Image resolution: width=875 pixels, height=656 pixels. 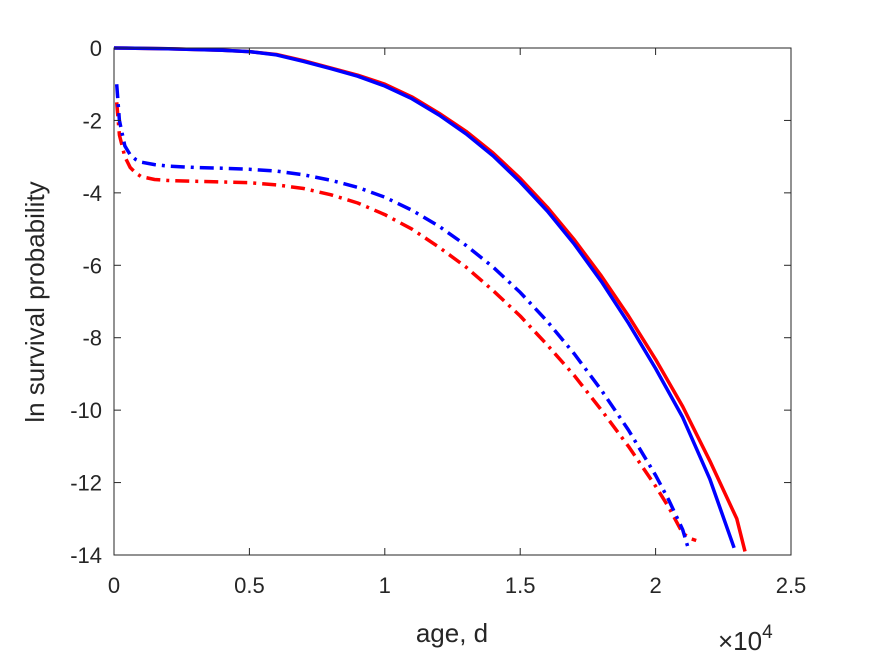 I want to click on x-tick-label: 1.5, so click(x=520, y=585).